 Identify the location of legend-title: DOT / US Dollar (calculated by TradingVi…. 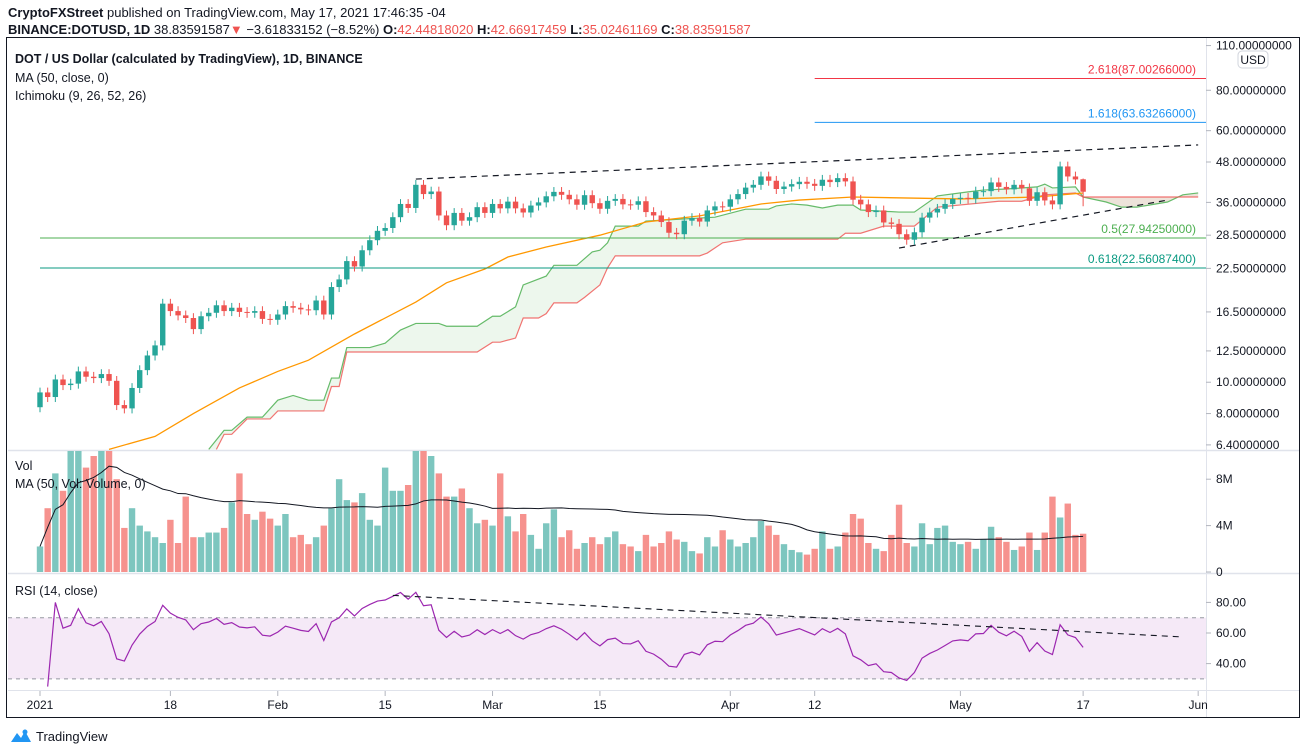
(189, 59).